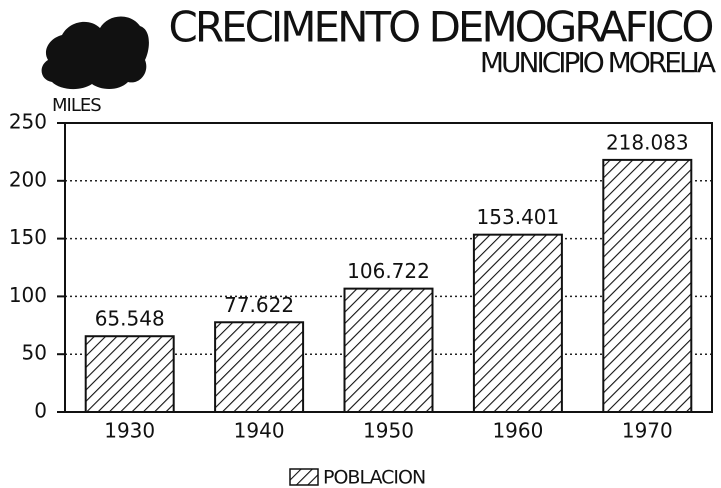 The width and height of the screenshot is (721, 488). Describe the element at coordinates (34, 353) in the screenshot. I see `y-tick-label: 50` at that location.